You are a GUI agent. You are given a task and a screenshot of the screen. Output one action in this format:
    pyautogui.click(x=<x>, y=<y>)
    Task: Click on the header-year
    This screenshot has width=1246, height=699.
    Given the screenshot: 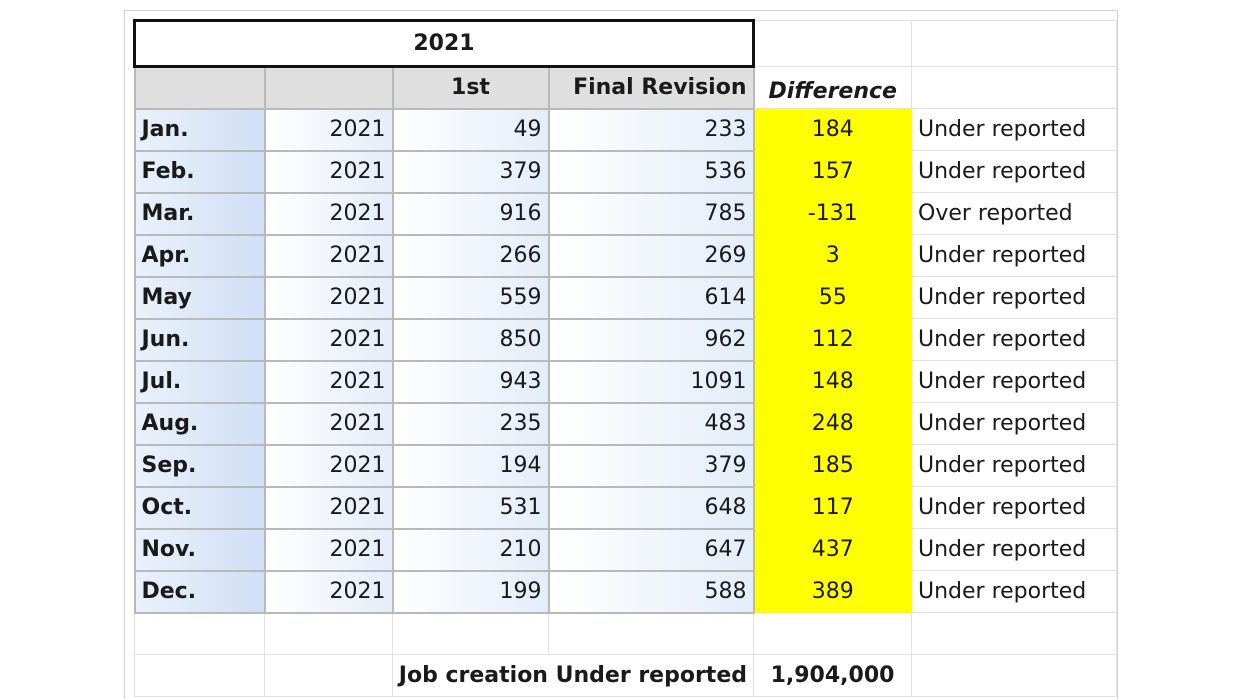 What is the action you would take?
    pyautogui.click(x=328, y=87)
    